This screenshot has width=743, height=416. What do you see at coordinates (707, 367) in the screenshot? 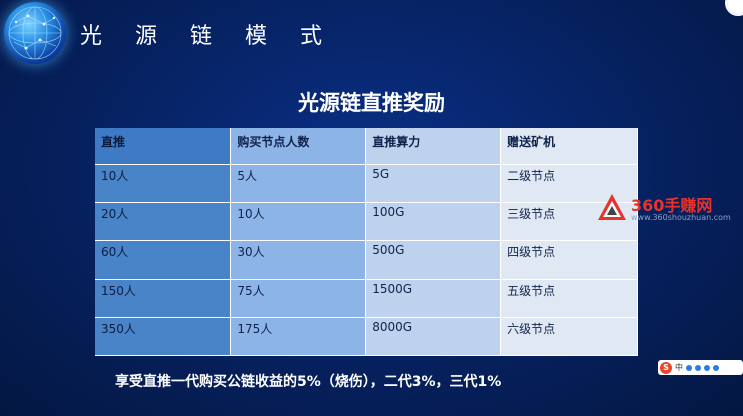
I see `ime-keyboard-icon` at bounding box center [707, 367].